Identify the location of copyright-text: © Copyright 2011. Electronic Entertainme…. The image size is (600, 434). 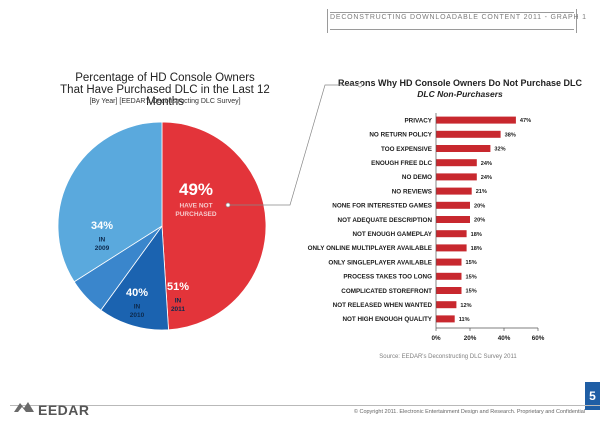
(469, 412).